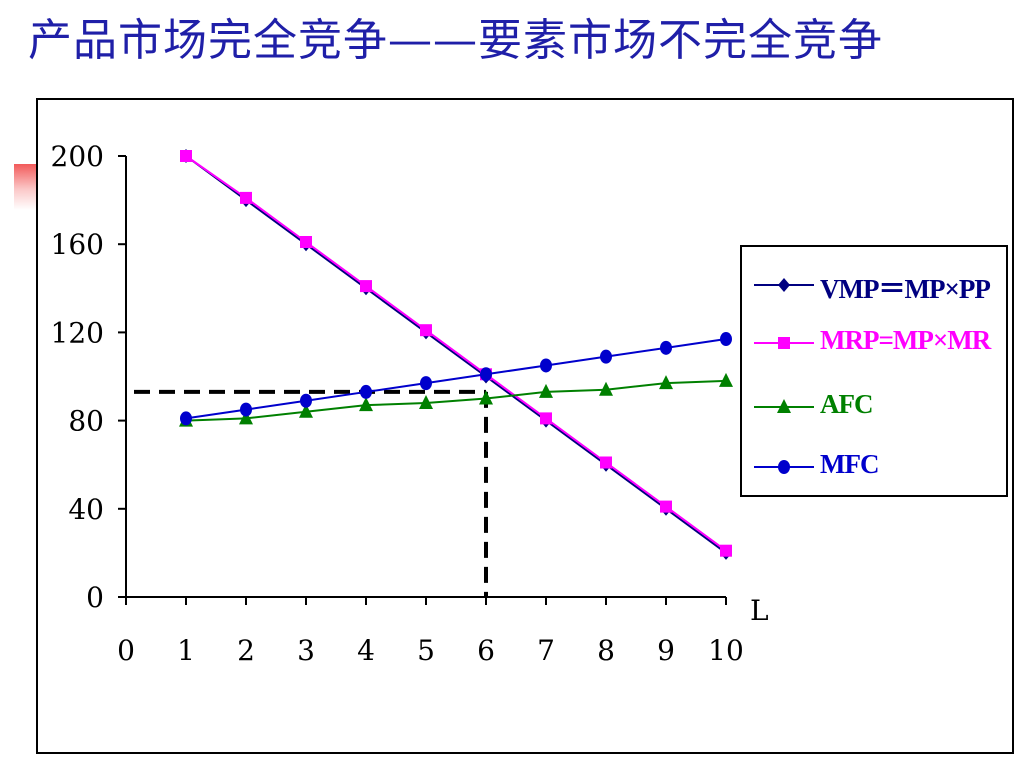  What do you see at coordinates (874, 371) in the screenshot?
I see `chart-legend: VMP＝MP×PP MRP=MP×MR AFC MFC` at bounding box center [874, 371].